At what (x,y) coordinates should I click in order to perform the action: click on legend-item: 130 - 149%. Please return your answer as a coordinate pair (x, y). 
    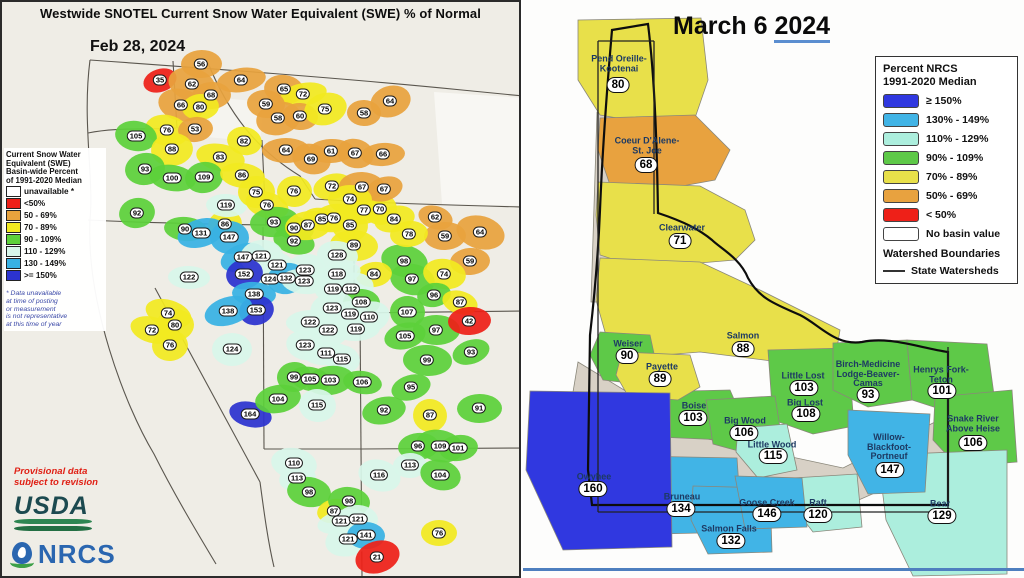
    Looking at the image, I should click on (55, 264).